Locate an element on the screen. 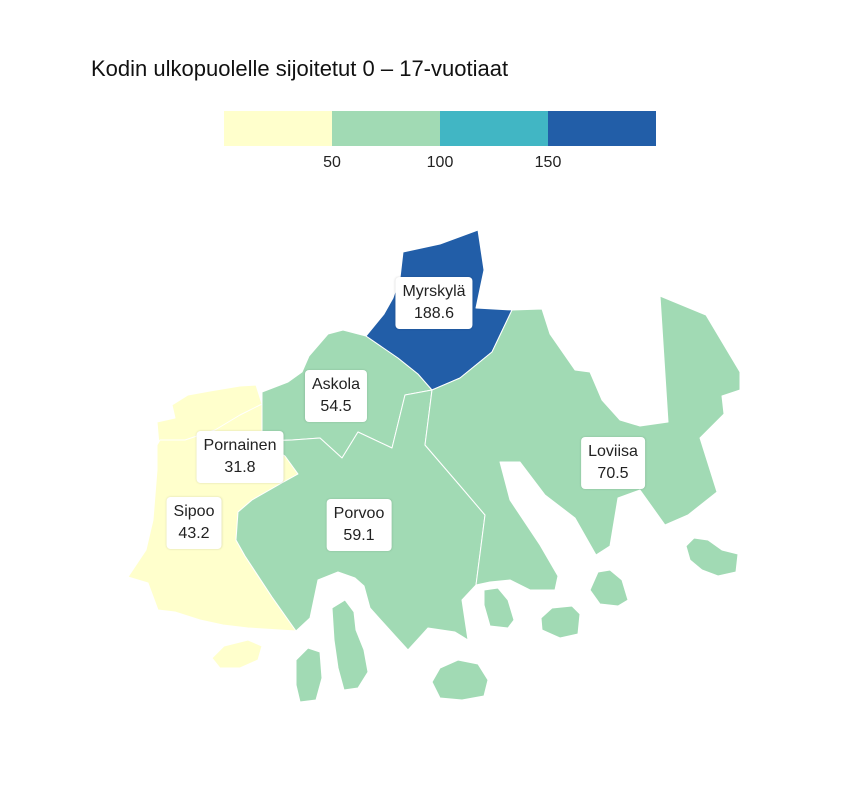 This screenshot has height=792, width=864. legend-tick-100: 100 is located at coordinates (440, 162).